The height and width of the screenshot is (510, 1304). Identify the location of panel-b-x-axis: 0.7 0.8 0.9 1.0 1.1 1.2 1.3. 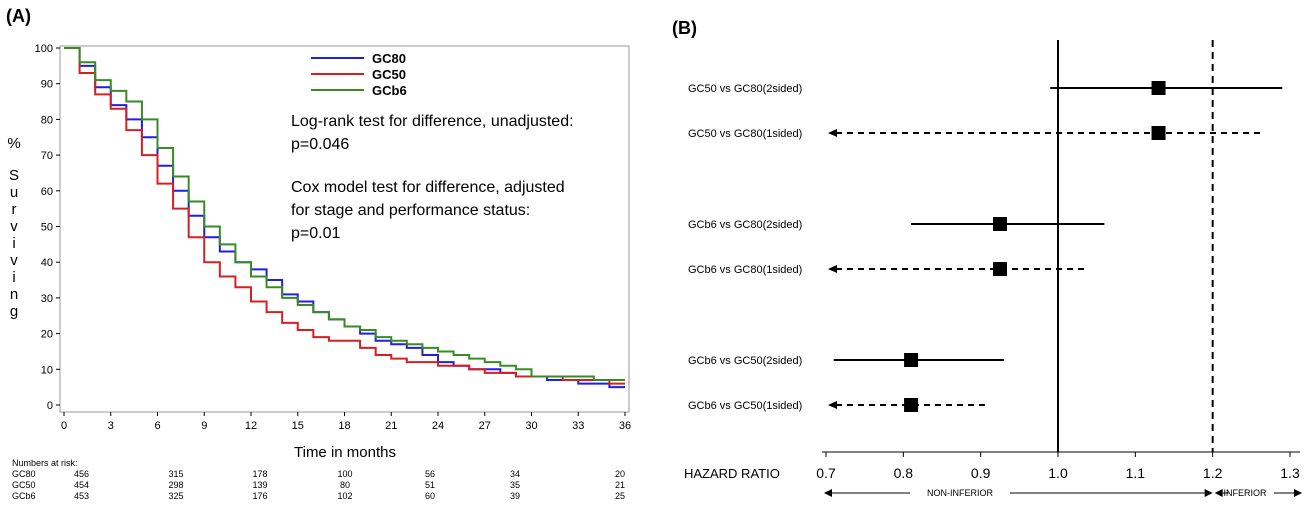
(1058, 466).